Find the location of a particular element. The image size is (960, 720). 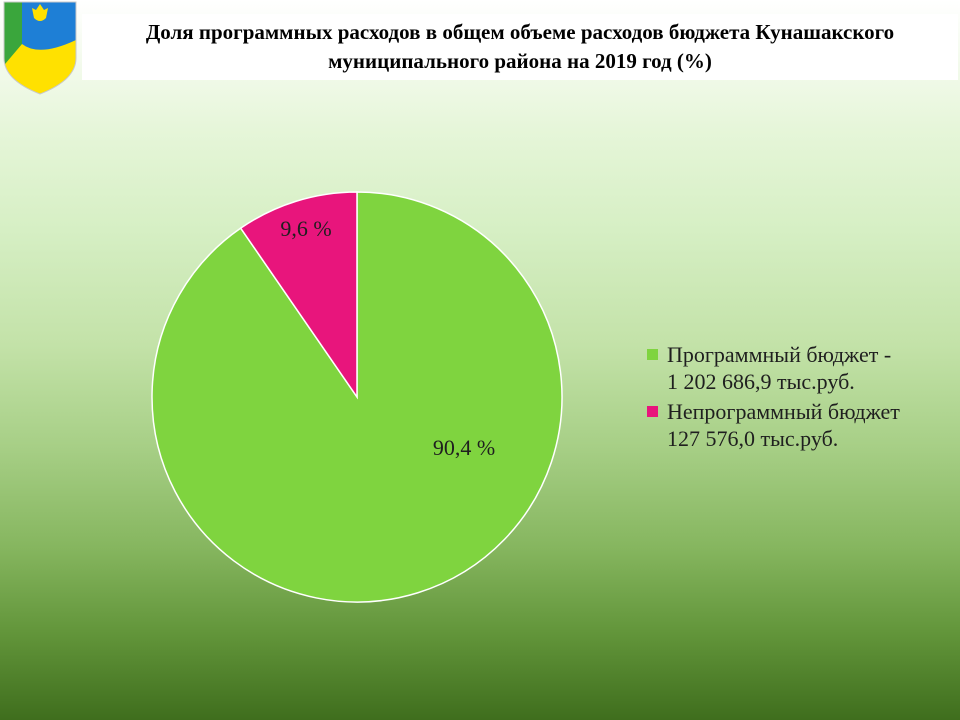

coat-of-arms-icon is located at coordinates (40, 48).